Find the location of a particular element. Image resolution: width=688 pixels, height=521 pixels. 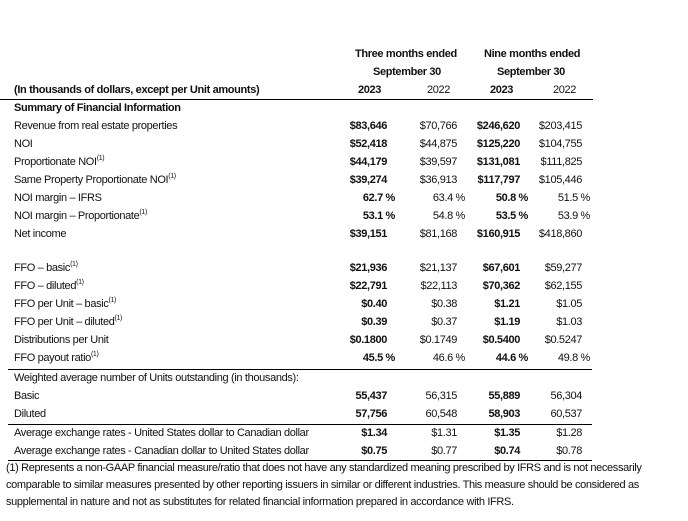

value-cell: 56,315 is located at coordinates (441, 396).